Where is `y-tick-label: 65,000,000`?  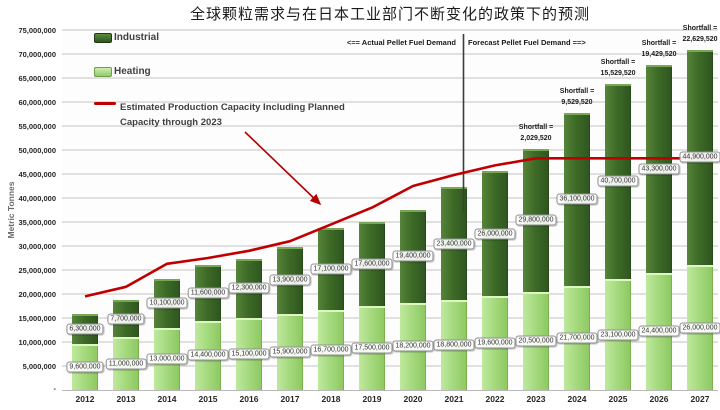
y-tick-label: 65,000,000 is located at coordinates (37, 78).